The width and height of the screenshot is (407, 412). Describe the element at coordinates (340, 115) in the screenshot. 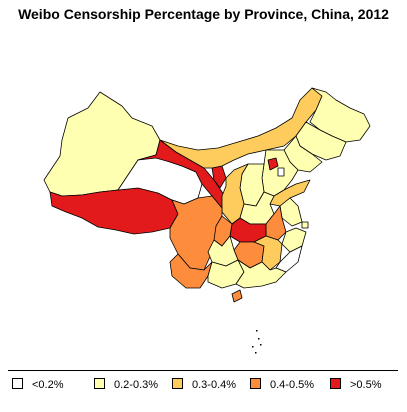

I see `province-heilongjiang` at that location.